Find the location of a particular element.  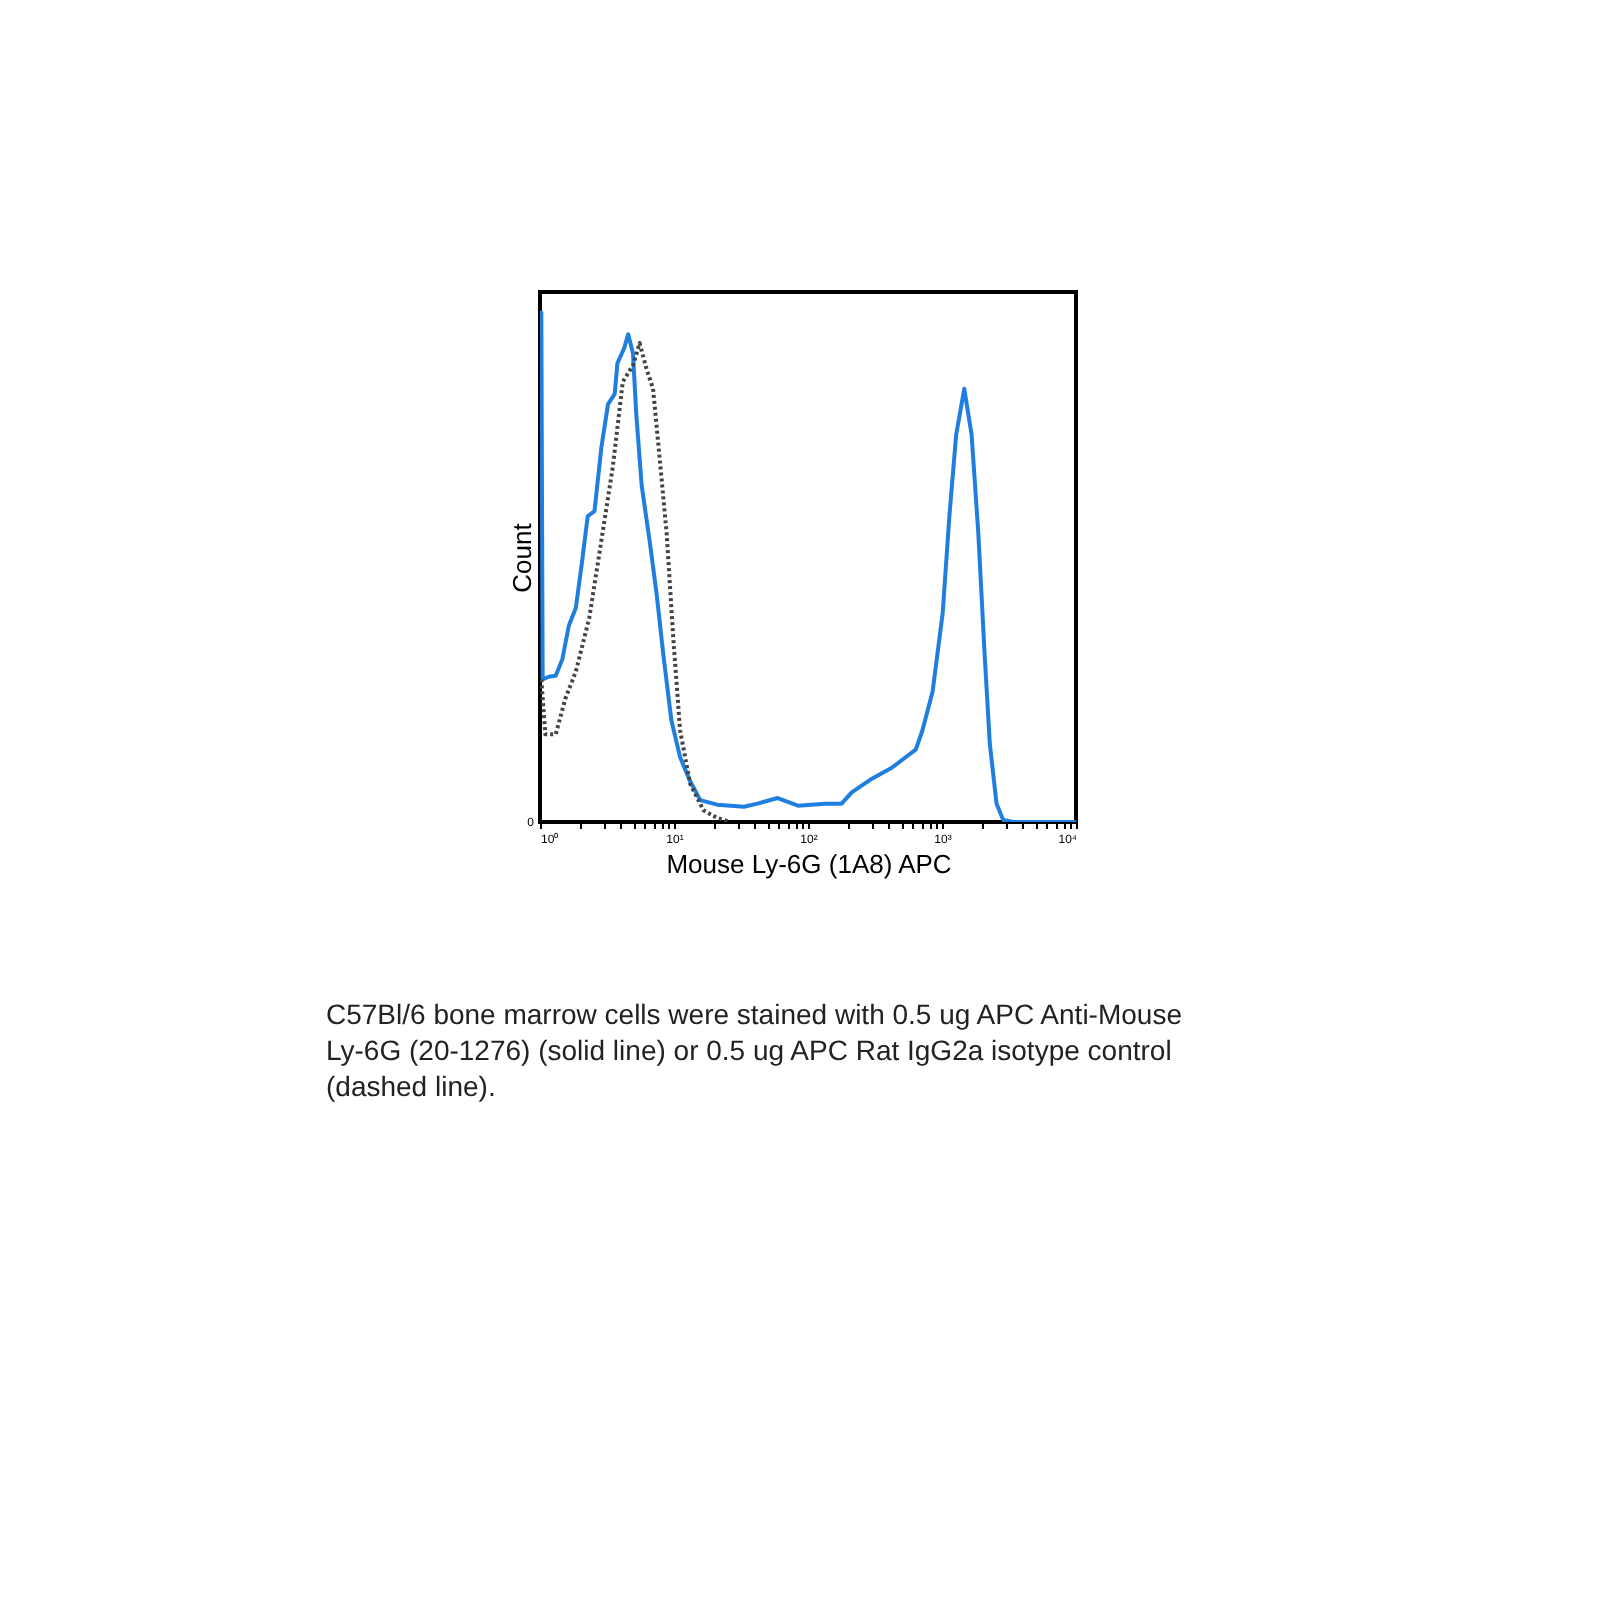

y-axis-title: Count is located at coordinates (522, 557).